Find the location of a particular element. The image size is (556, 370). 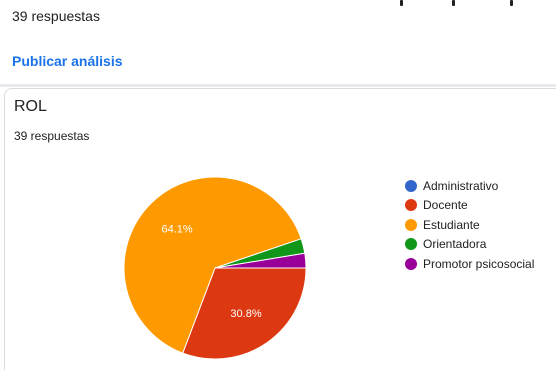

legend-label: Orientadora is located at coordinates (455, 244).